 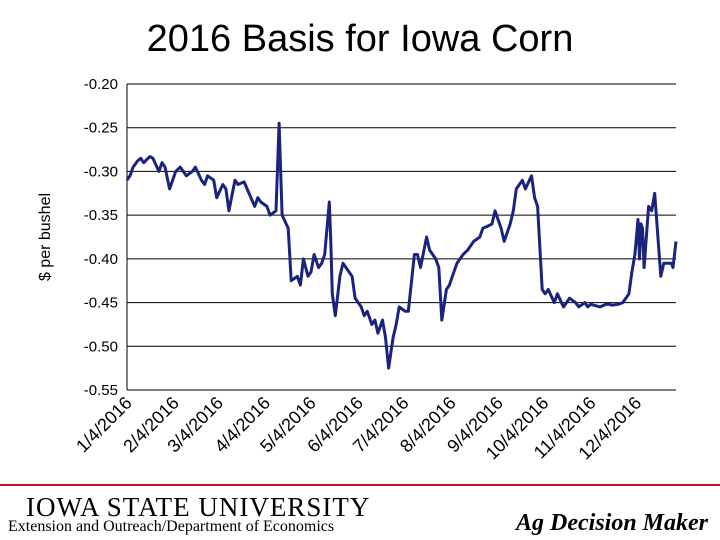 What do you see at coordinates (101, 171) in the screenshot?
I see `y-tick-label: -0.30` at bounding box center [101, 171].